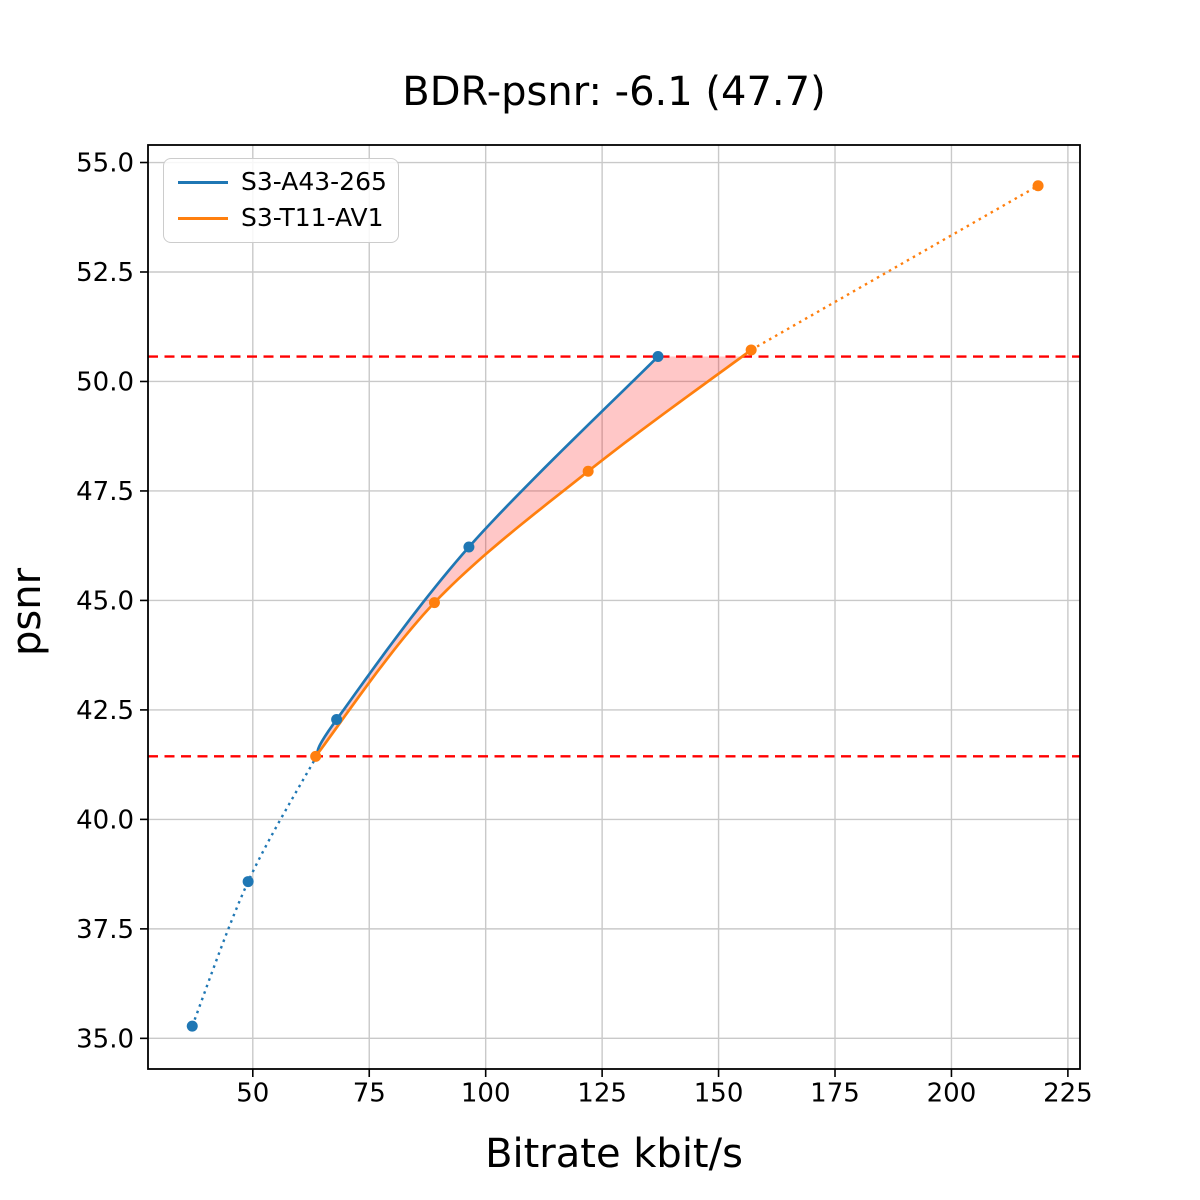  I want to click on y-tick-label: 42.5, so click(105, 711).